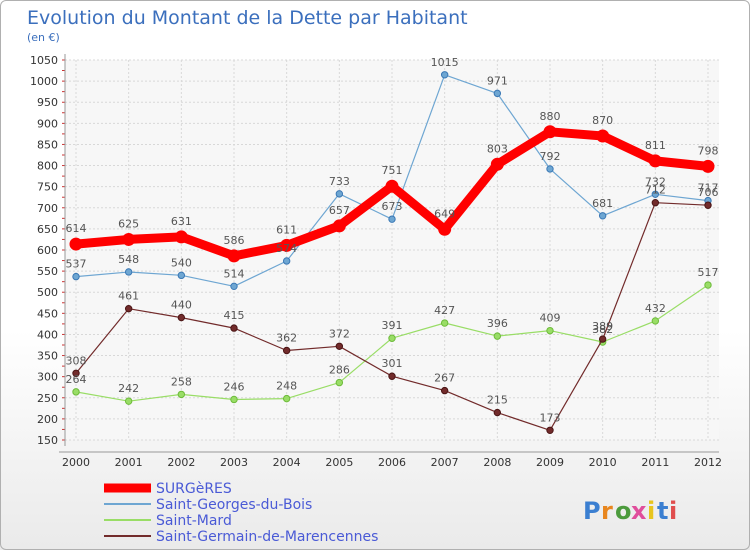  What do you see at coordinates (234, 386) in the screenshot?
I see `data-label: 246` at bounding box center [234, 386].